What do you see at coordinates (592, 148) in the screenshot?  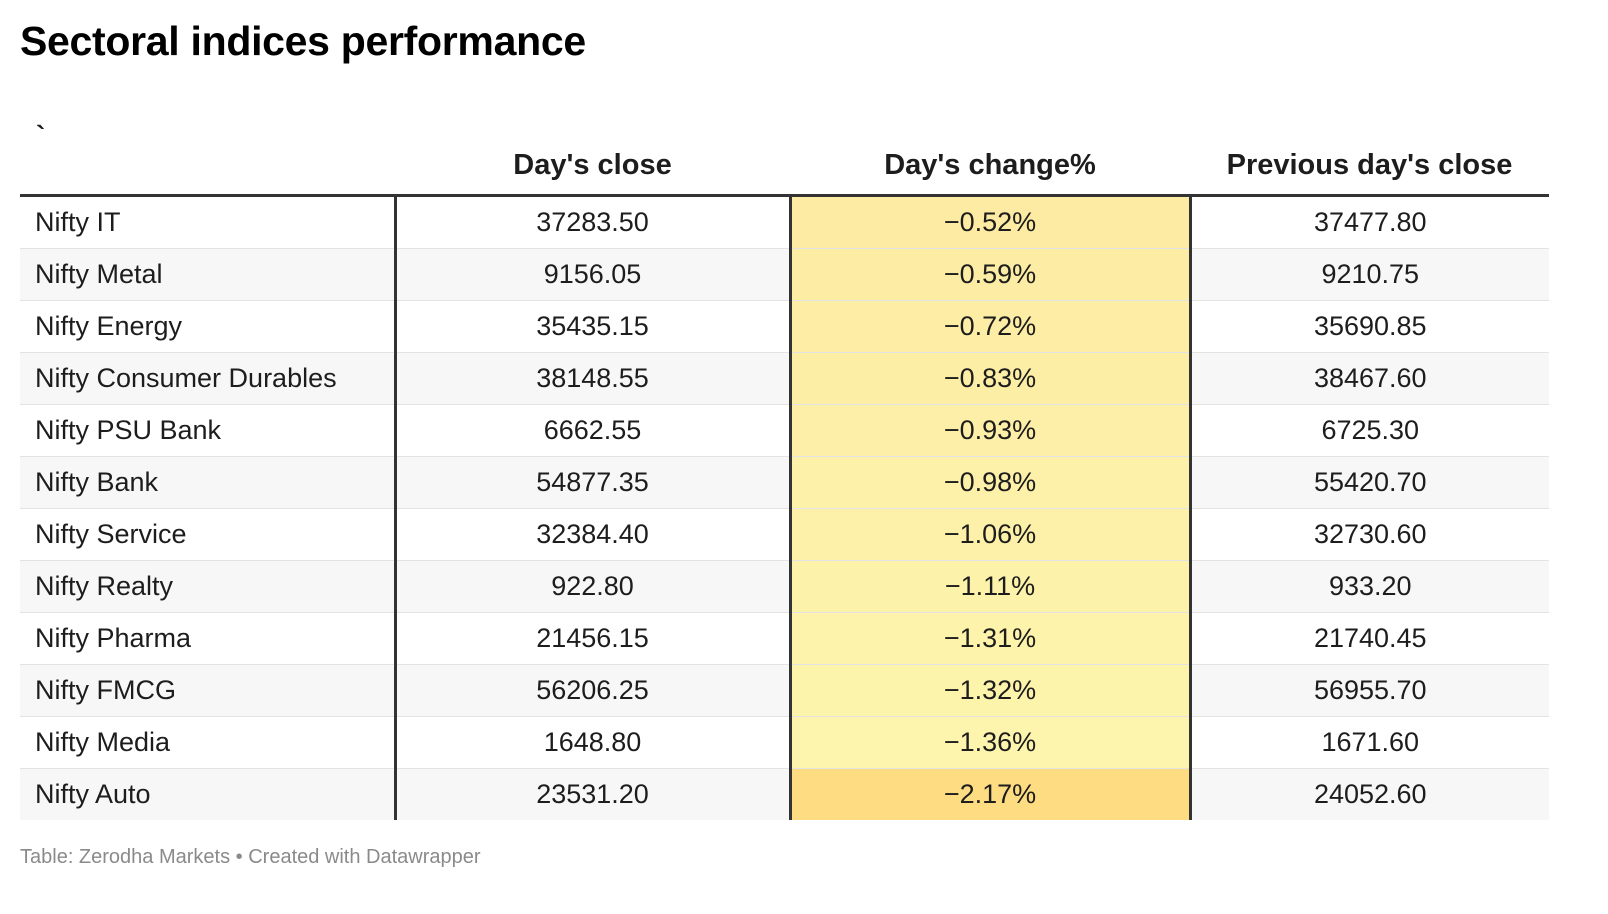 I see `column-header-days-close: Day's close` at bounding box center [592, 148].